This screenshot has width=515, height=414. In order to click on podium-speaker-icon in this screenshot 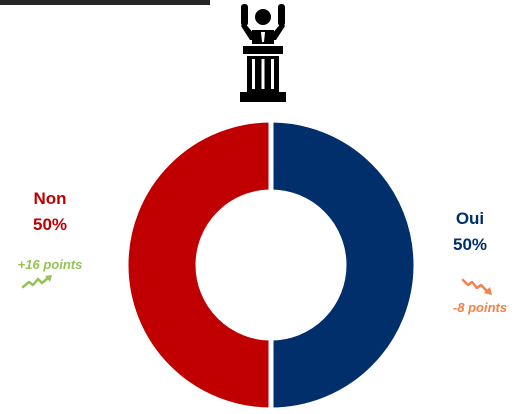, I will do `click(263, 53)`.